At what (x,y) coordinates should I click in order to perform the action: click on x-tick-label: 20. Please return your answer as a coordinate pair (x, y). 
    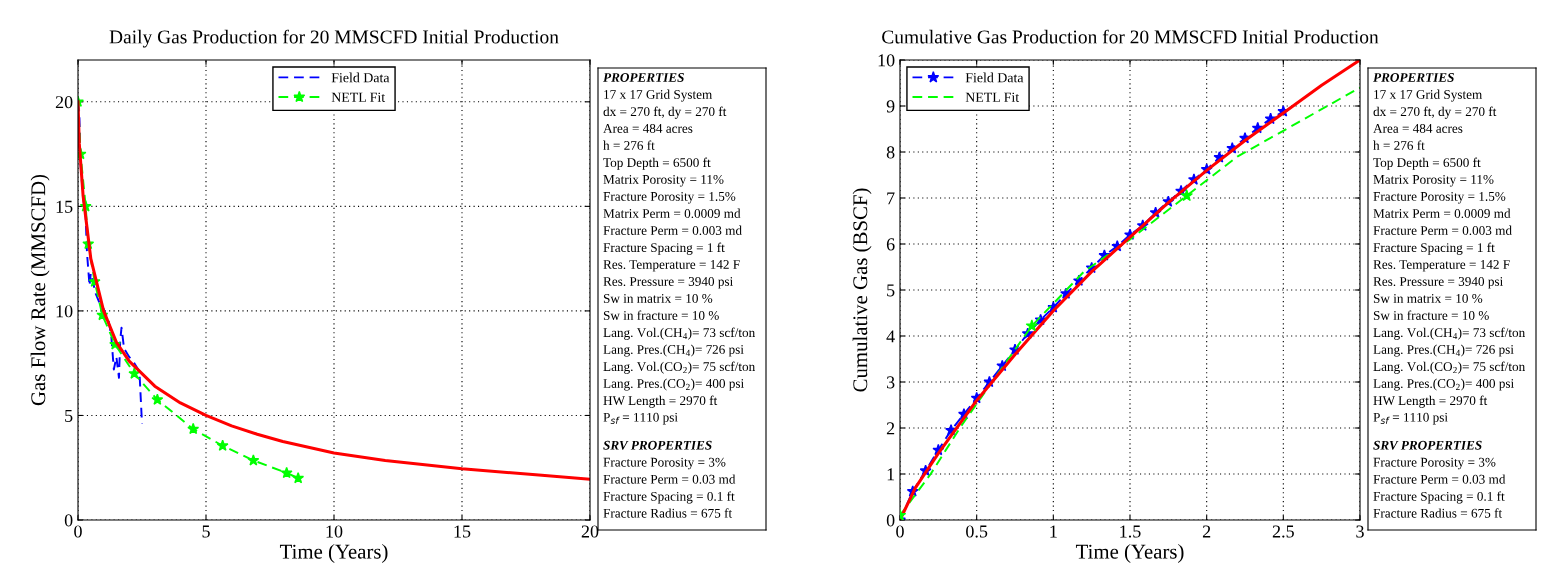
    Looking at the image, I should click on (590, 531).